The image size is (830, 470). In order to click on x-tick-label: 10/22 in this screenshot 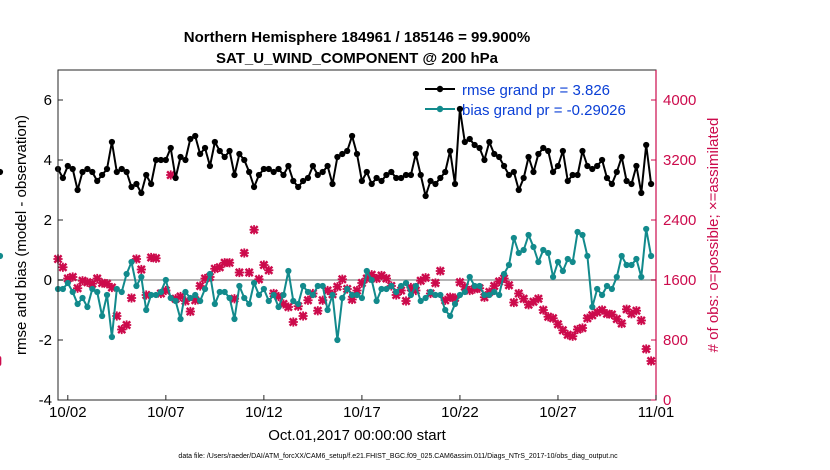, I will do `click(460, 412)`.